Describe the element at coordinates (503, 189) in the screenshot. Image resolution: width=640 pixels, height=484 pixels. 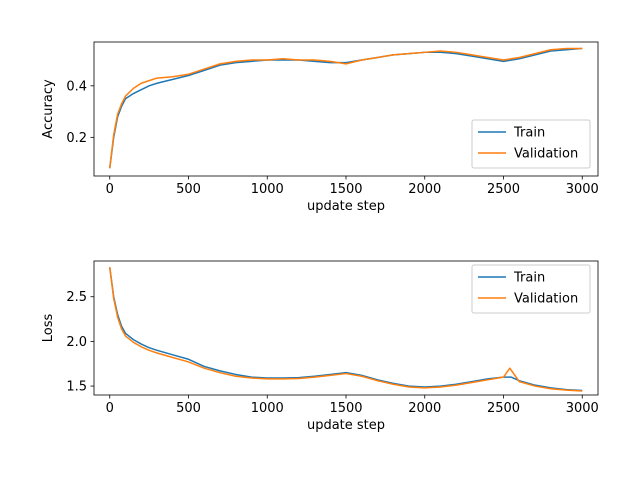
I see `accuracy-xtick-label: 2500` at that location.